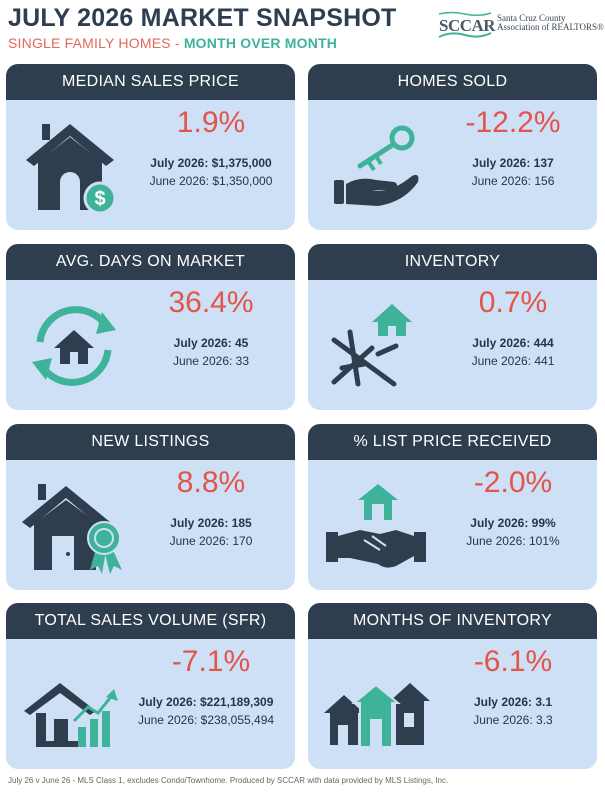 The height and width of the screenshot is (794, 605). I want to click on previous-value: June 2026: $238,055,494, so click(206, 720).